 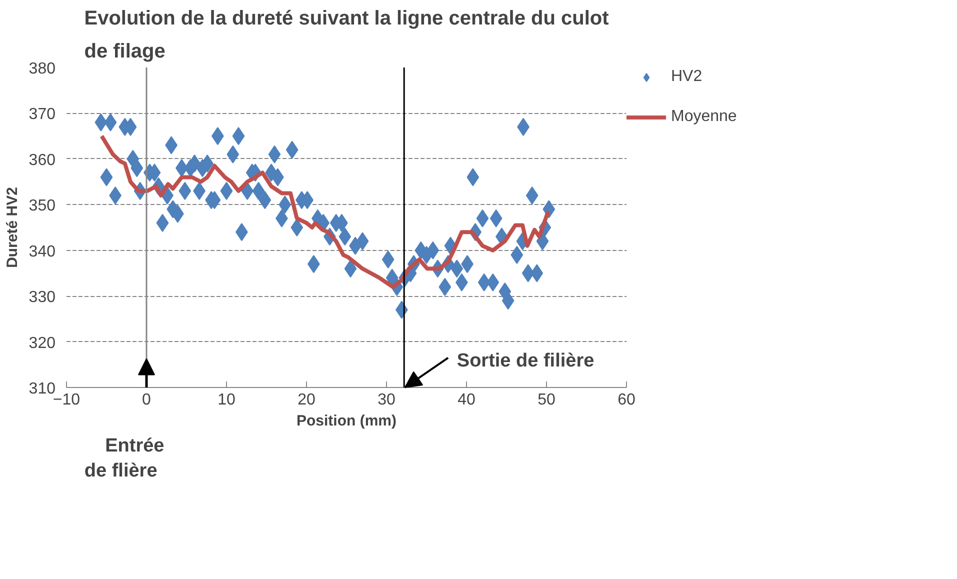 What do you see at coordinates (42, 343) in the screenshot?
I see `y-tick-label: 320` at bounding box center [42, 343].